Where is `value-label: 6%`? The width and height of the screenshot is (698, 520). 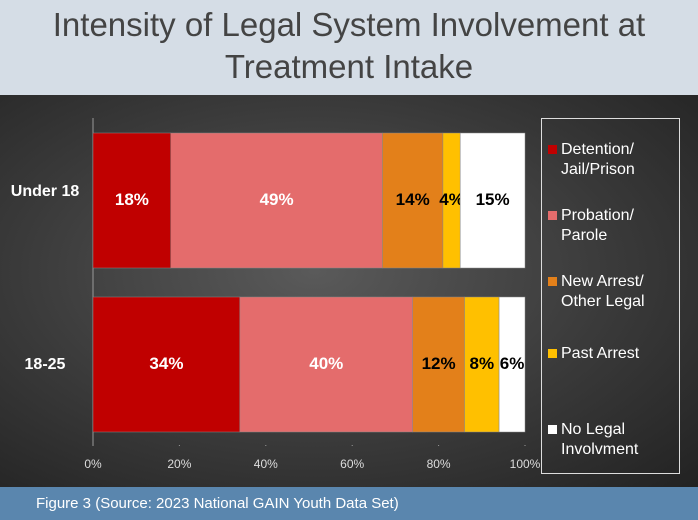 value-label: 6% is located at coordinates (512, 363).